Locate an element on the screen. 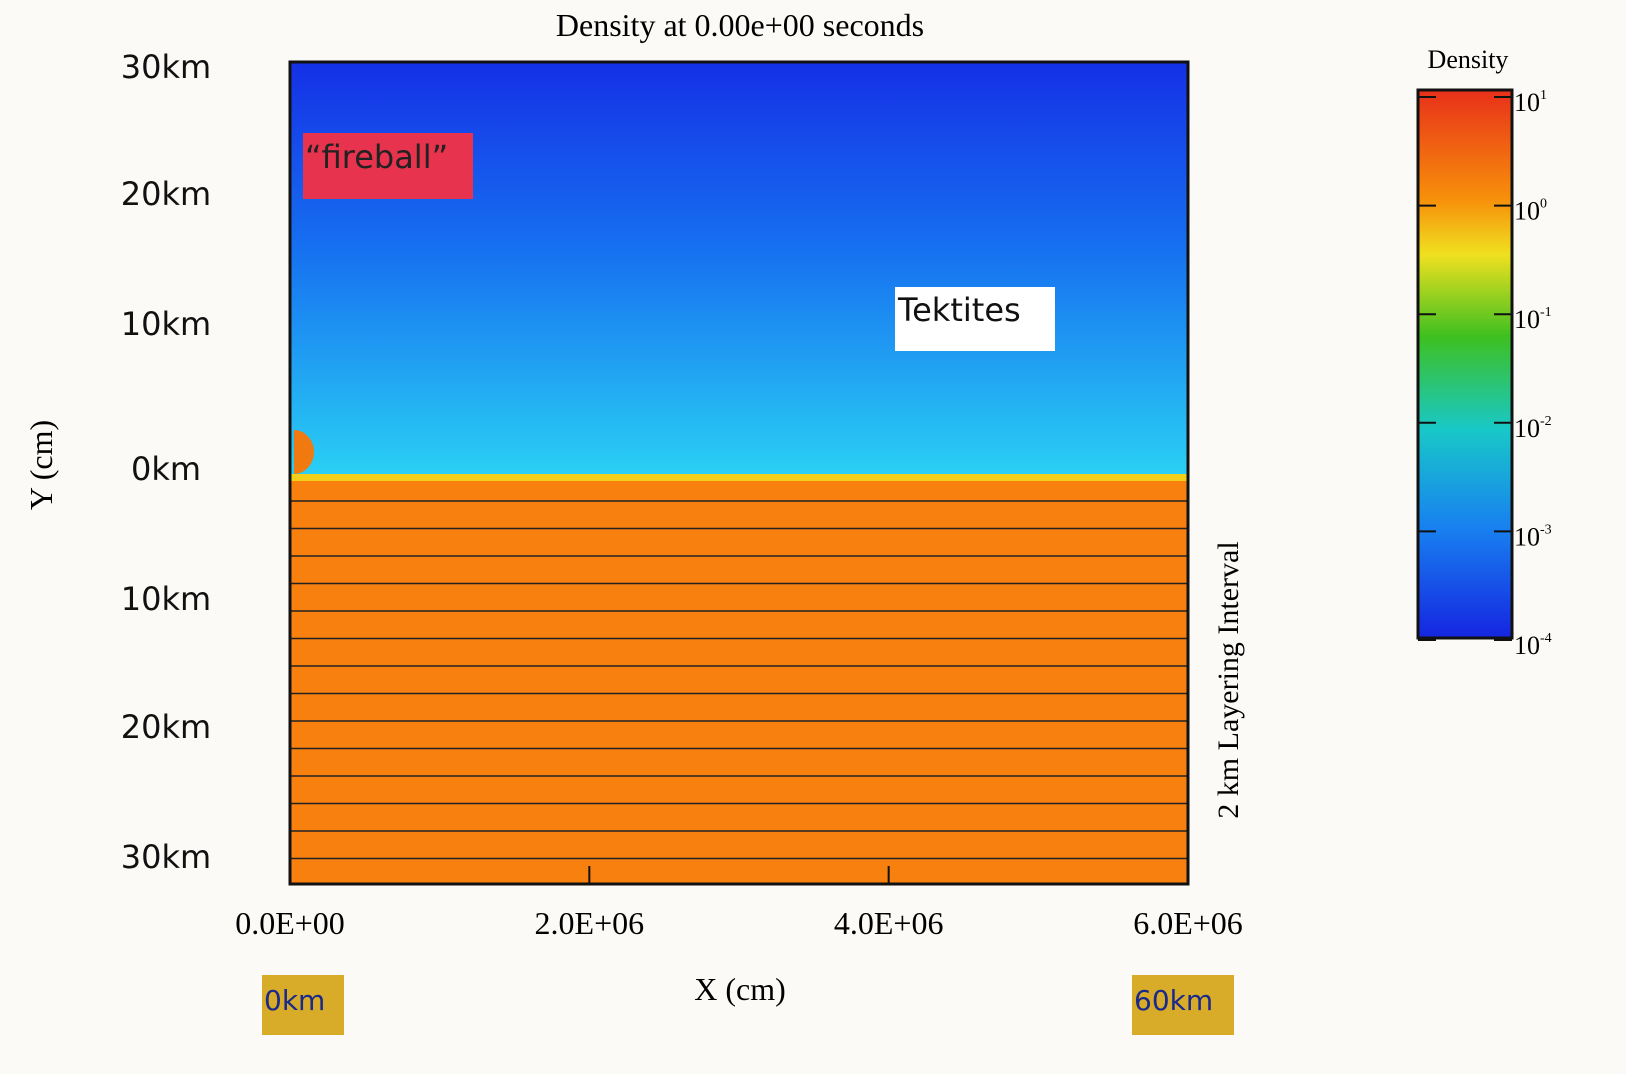 This screenshot has width=1626, height=1074. title: Density at 0.00e+00 seconds is located at coordinates (740, 25).